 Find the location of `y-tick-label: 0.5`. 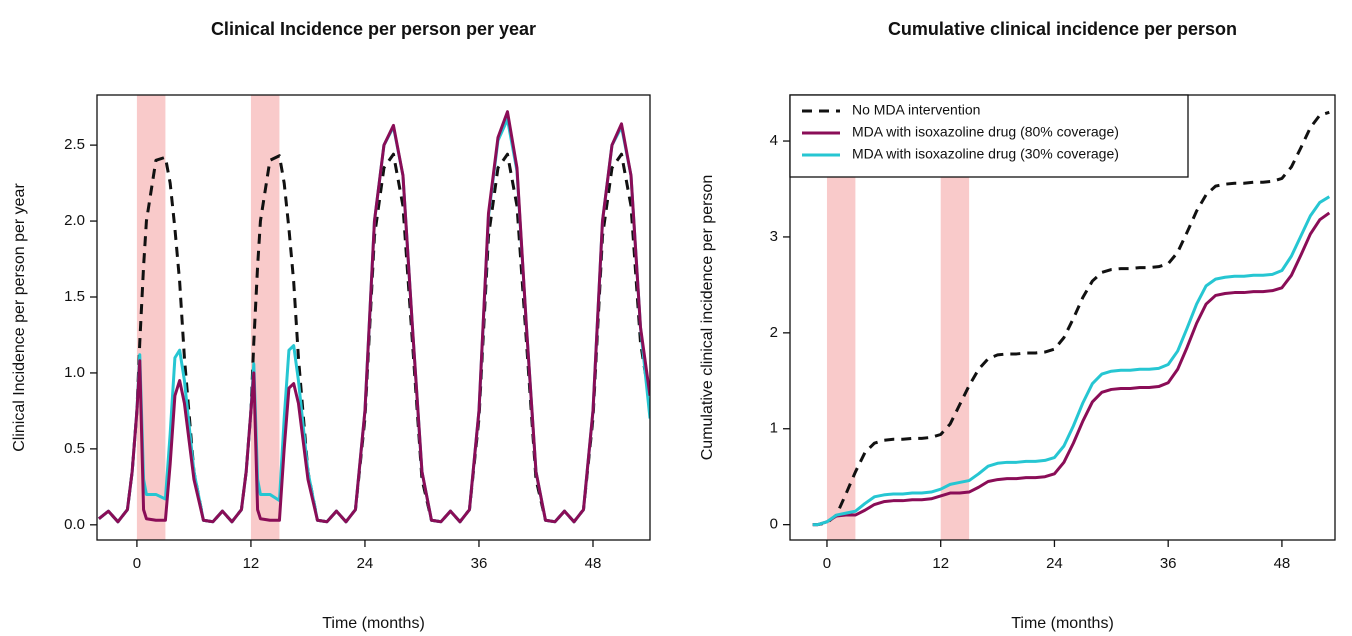

y-tick-label: 0.5 is located at coordinates (74, 448).